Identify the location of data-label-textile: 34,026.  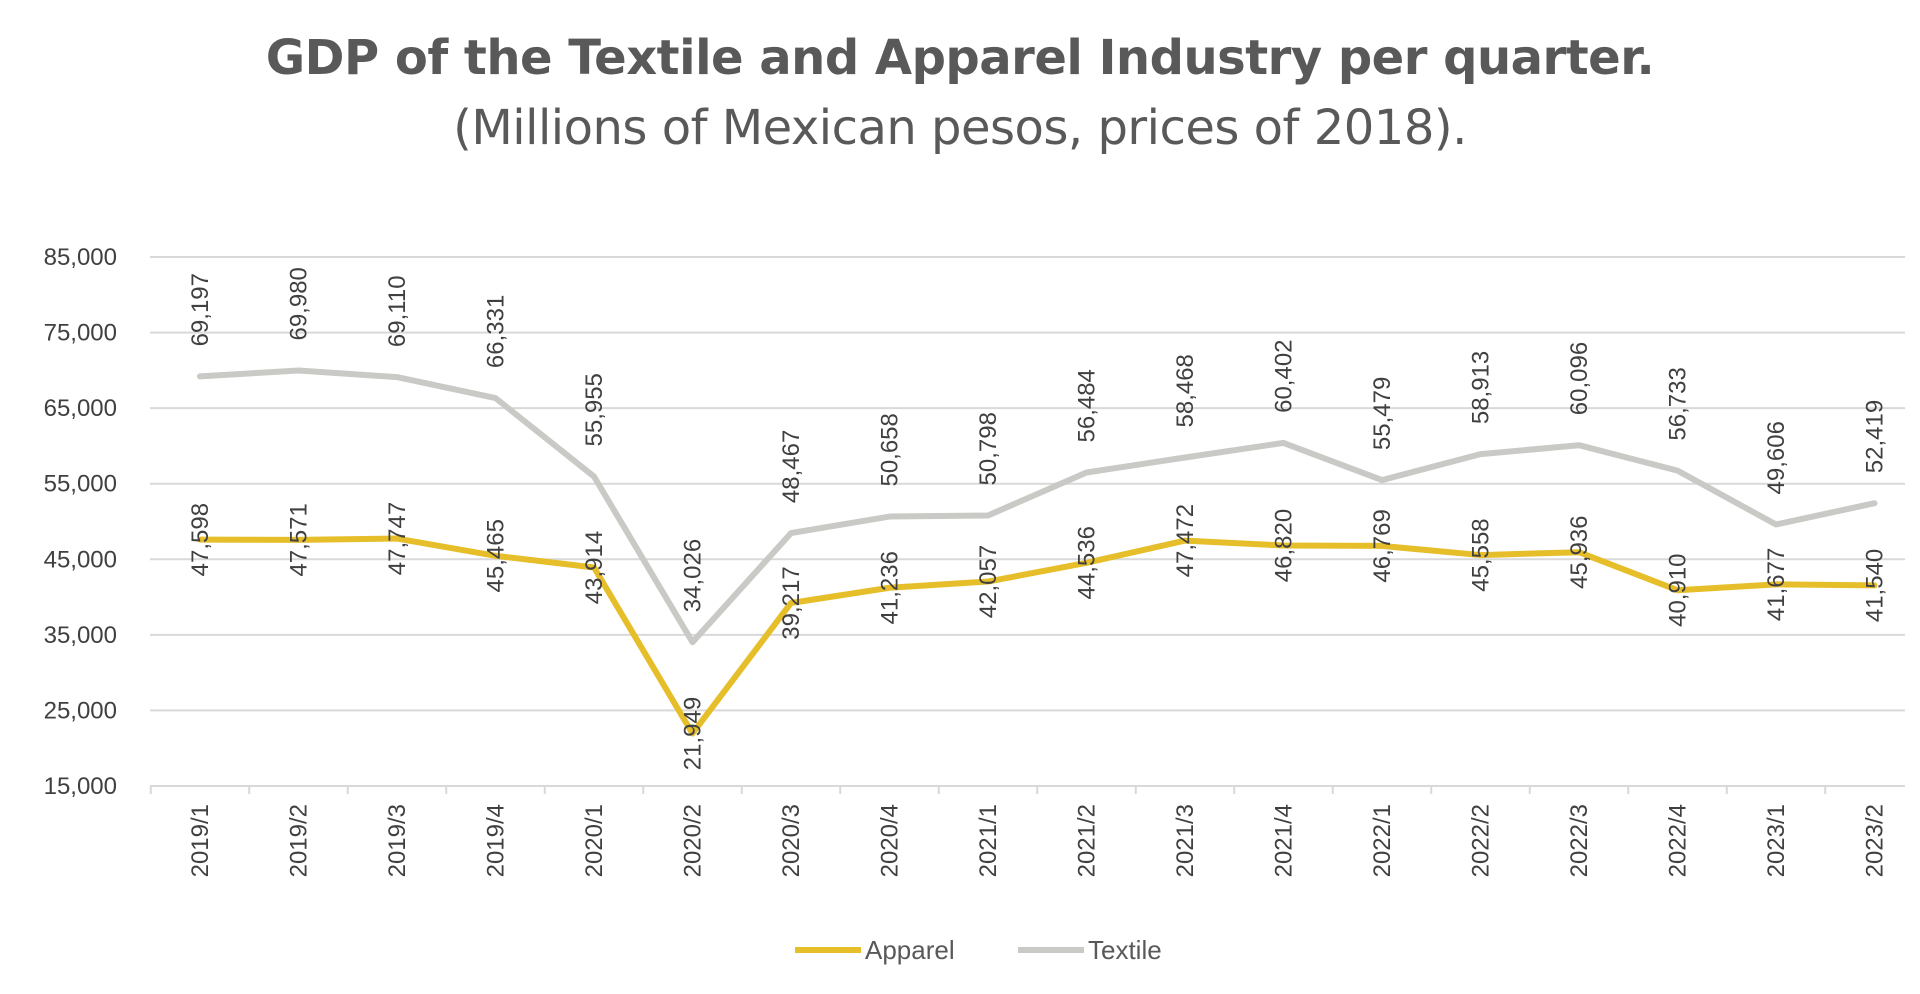
(693, 575).